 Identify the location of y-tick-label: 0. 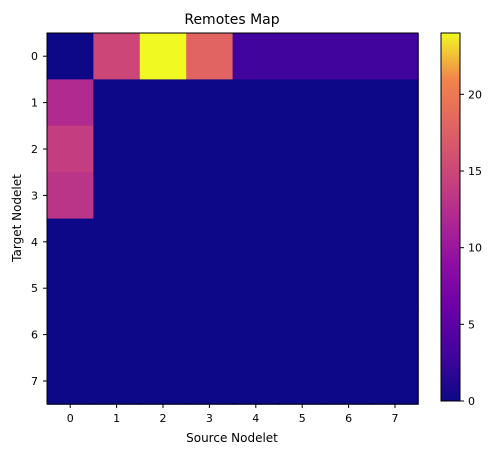
(34, 56).